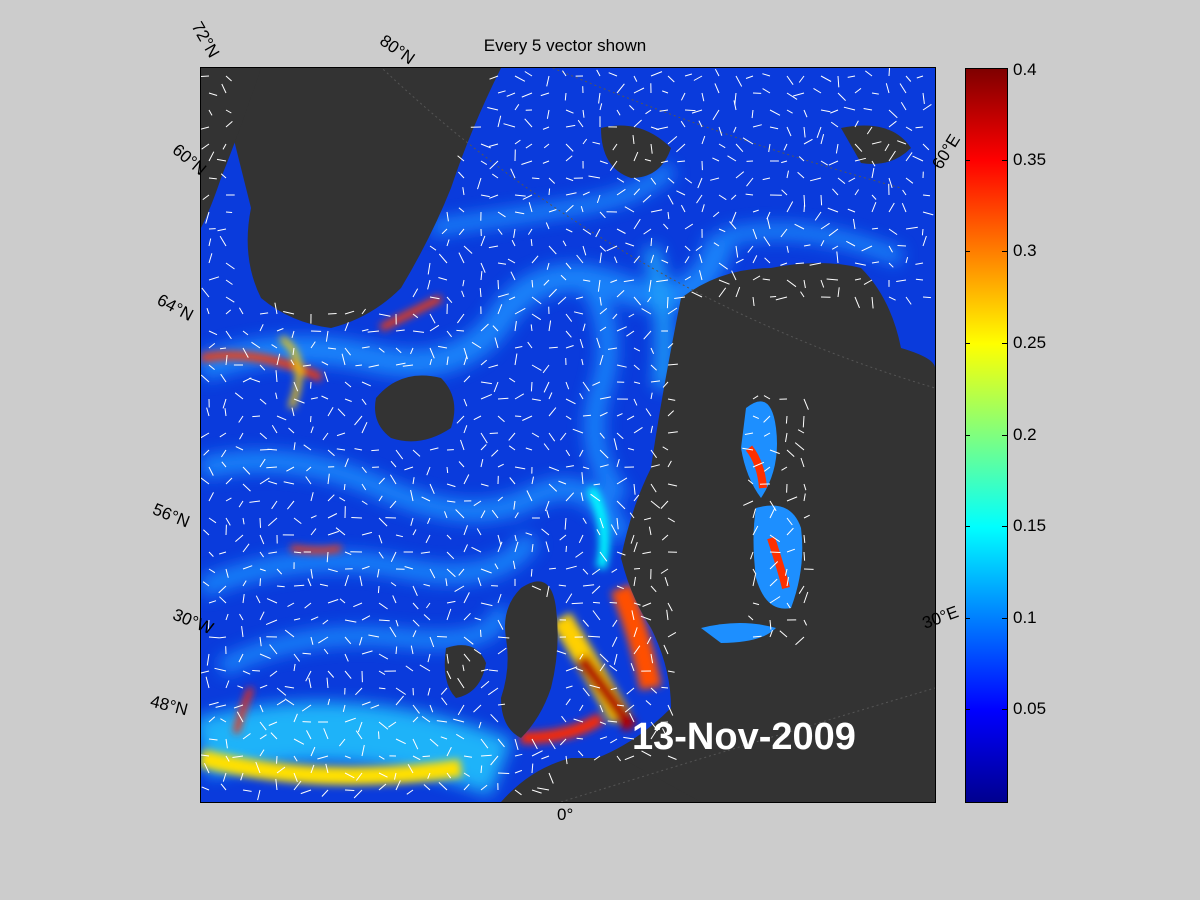 Image resolution: width=1200 pixels, height=900 pixels. What do you see at coordinates (1030, 342) in the screenshot?
I see `colorbar-tick-label: 0.25` at bounding box center [1030, 342].